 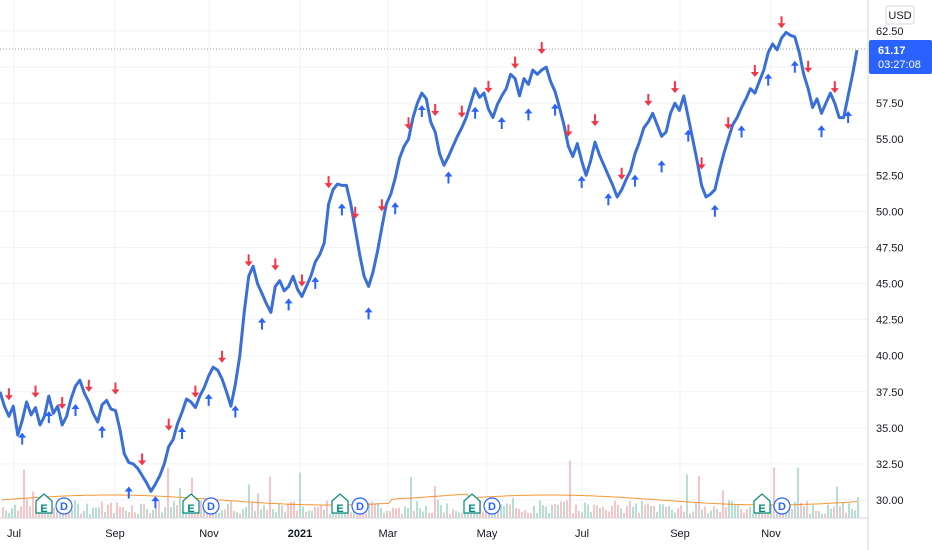 What do you see at coordinates (890, 248) in the screenshot?
I see `price-tick-label: 47.50` at bounding box center [890, 248].